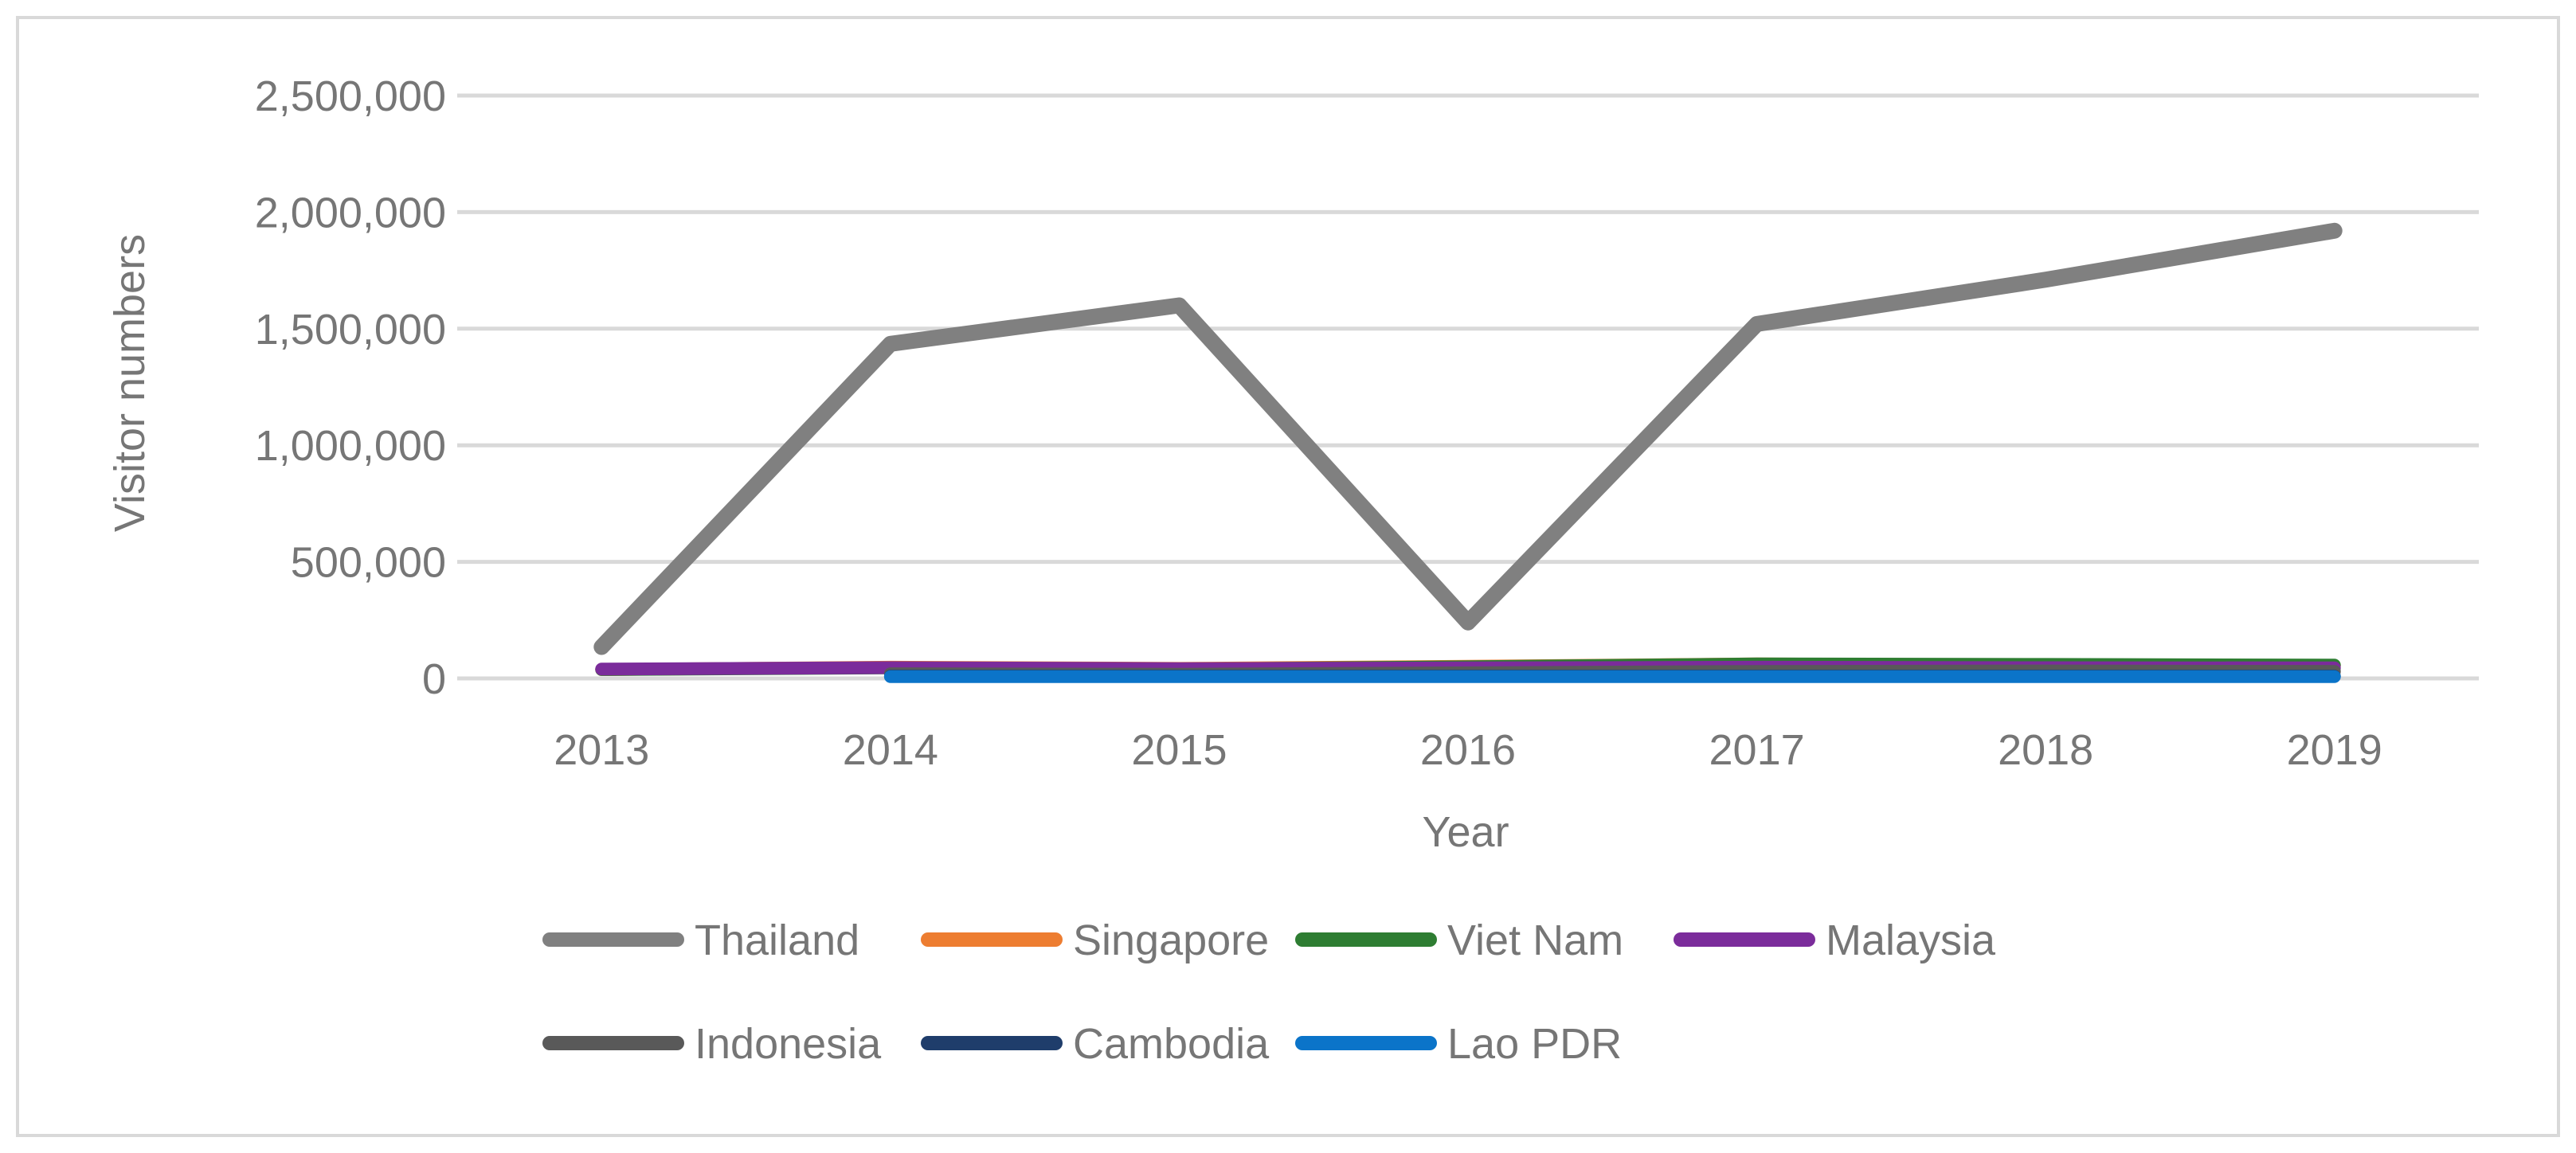 This screenshot has height=1153, width=2576. What do you see at coordinates (601, 750) in the screenshot?
I see `x-tick-label: 2013` at bounding box center [601, 750].